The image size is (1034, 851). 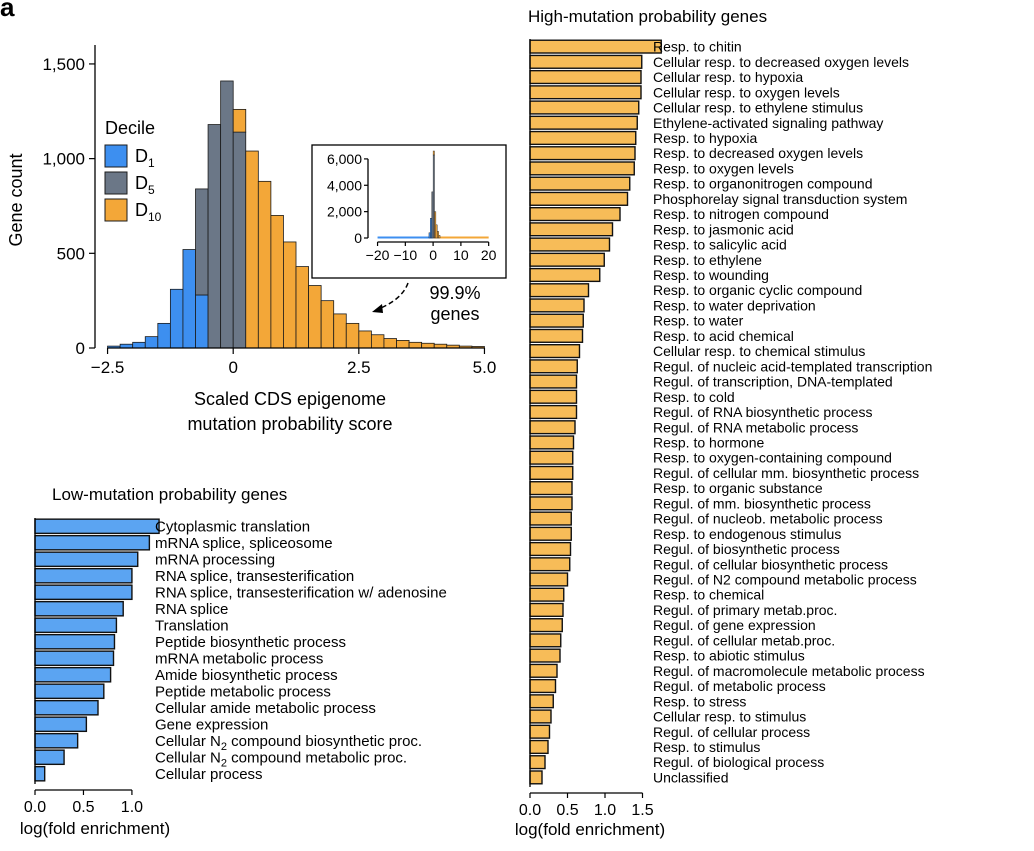 I want to click on inset-y-tick-label-1: 2,000, so click(x=344, y=212).